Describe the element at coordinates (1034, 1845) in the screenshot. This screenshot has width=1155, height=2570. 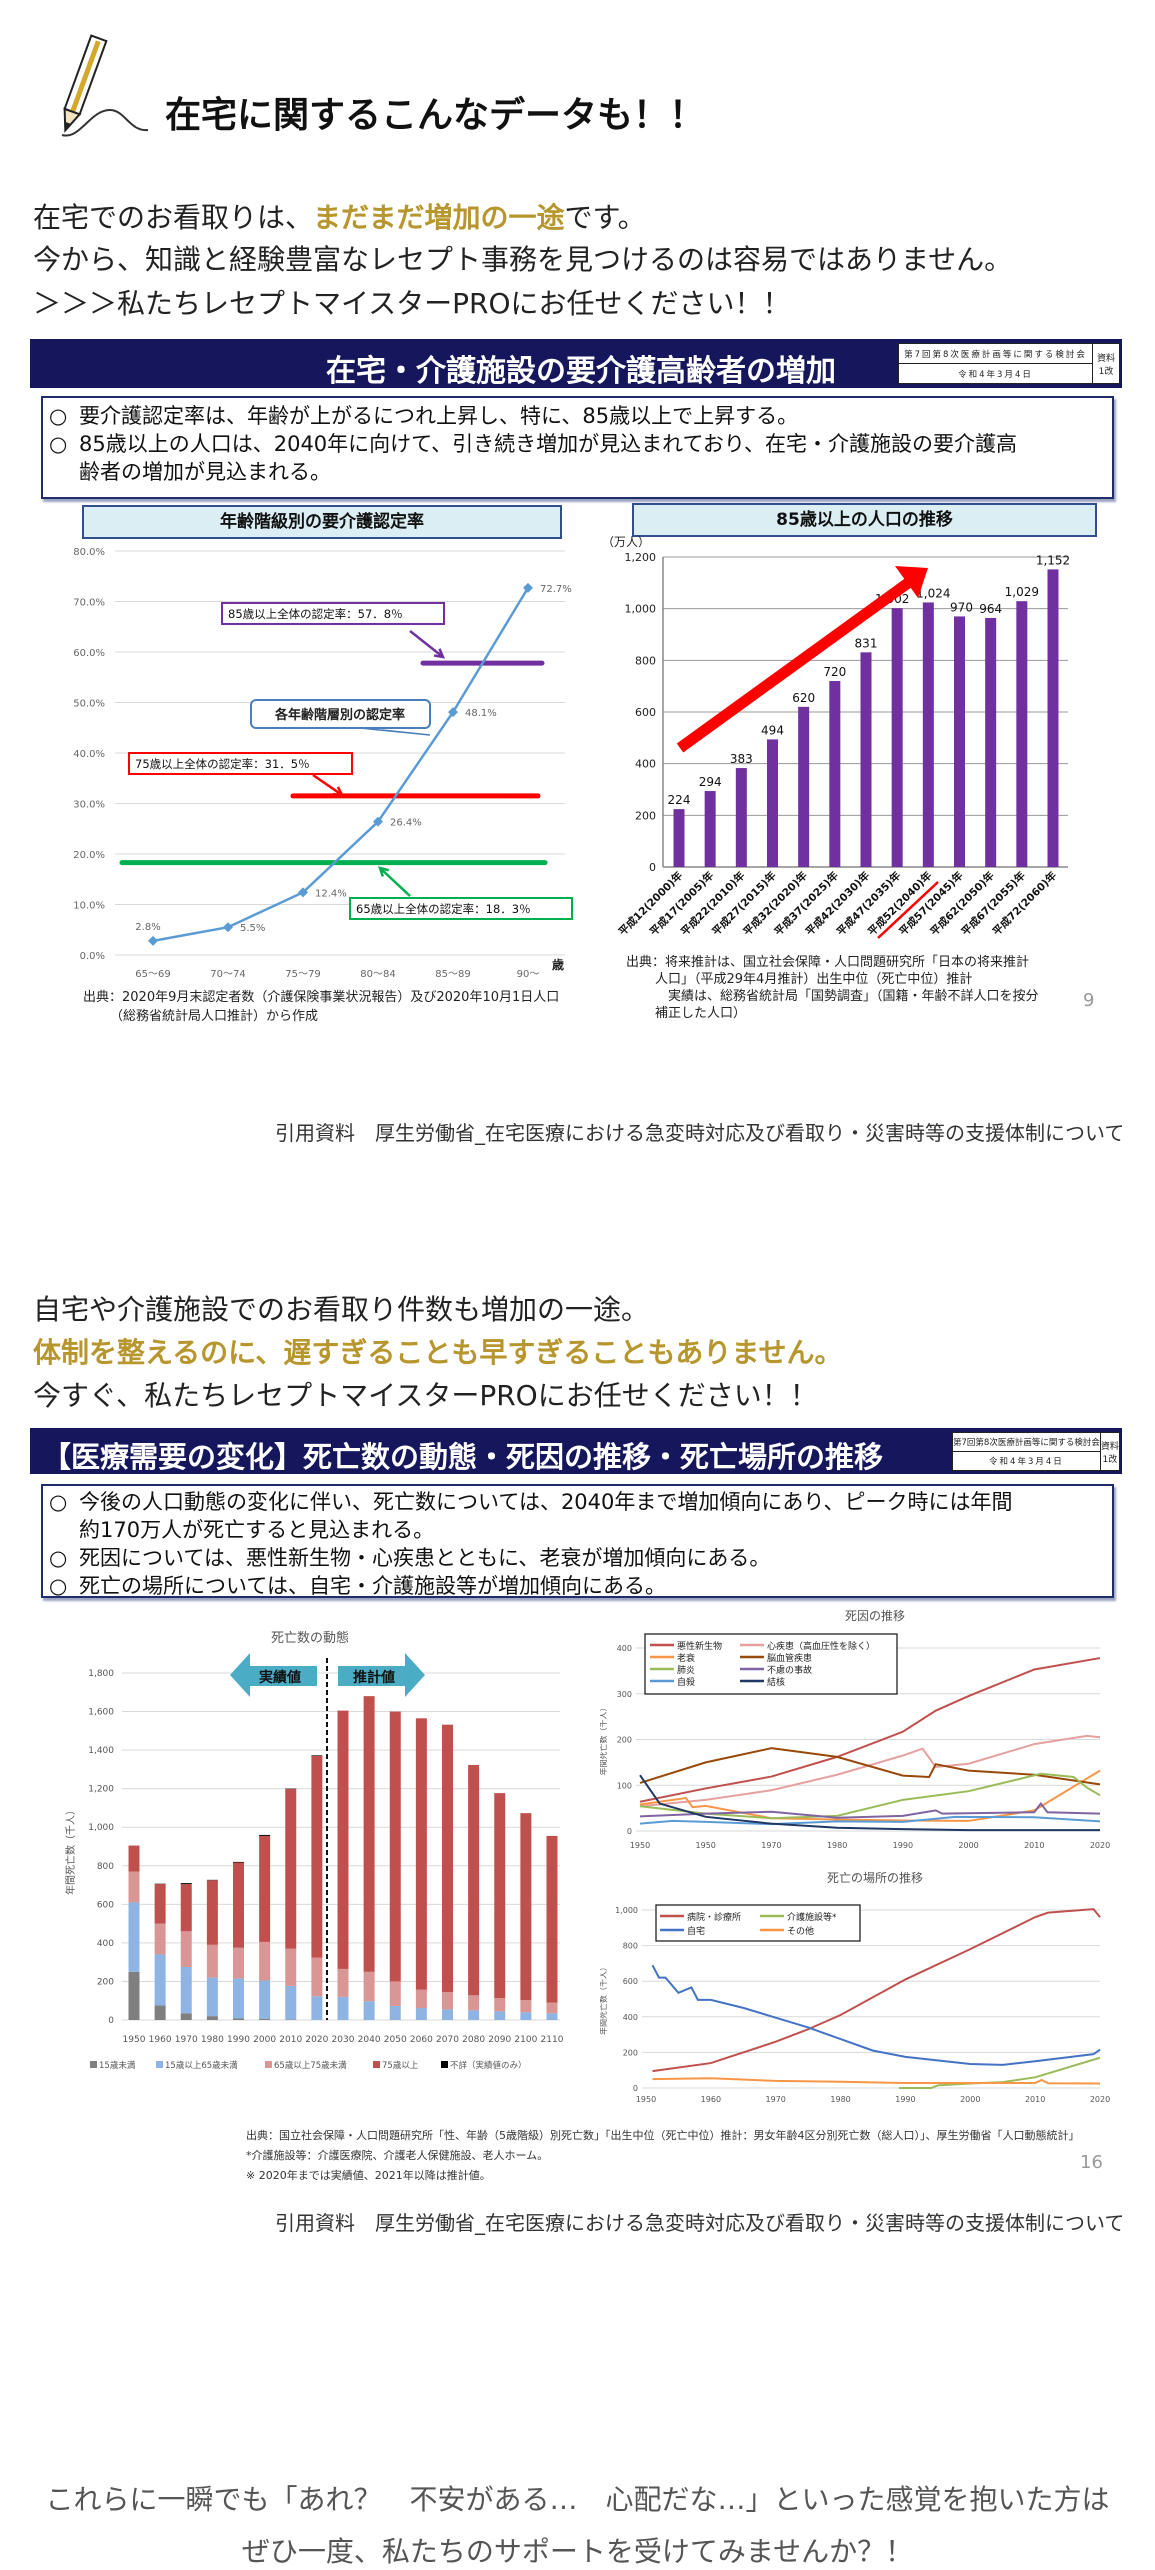
I see `x-tick-label: 2010` at that location.